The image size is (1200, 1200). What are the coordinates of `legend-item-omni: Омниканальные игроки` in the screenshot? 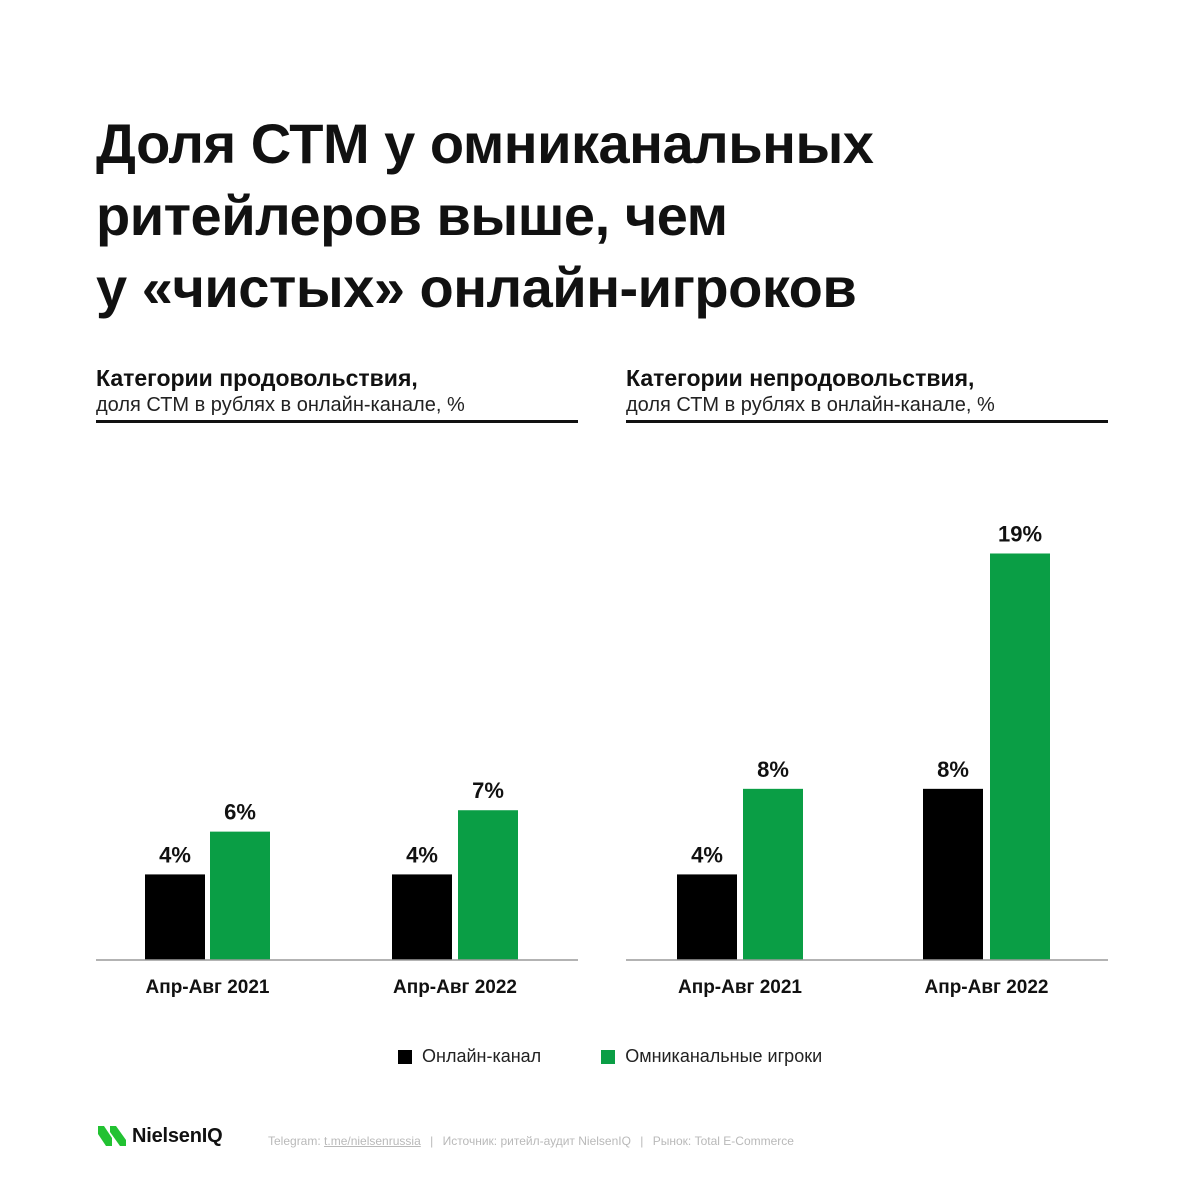 It's located at (711, 1056).